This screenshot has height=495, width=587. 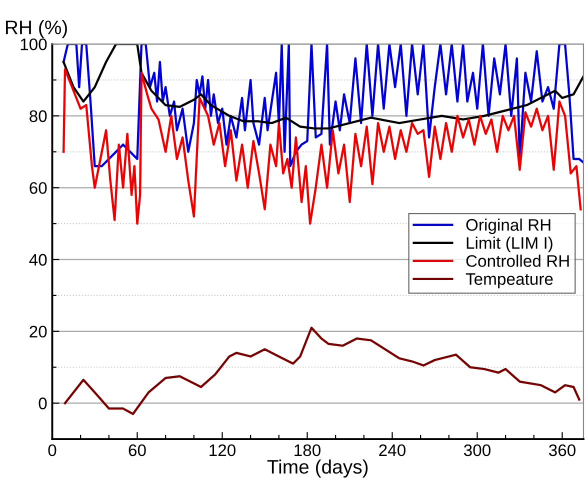 I want to click on legend-label: Controlled RH, so click(x=517, y=260).